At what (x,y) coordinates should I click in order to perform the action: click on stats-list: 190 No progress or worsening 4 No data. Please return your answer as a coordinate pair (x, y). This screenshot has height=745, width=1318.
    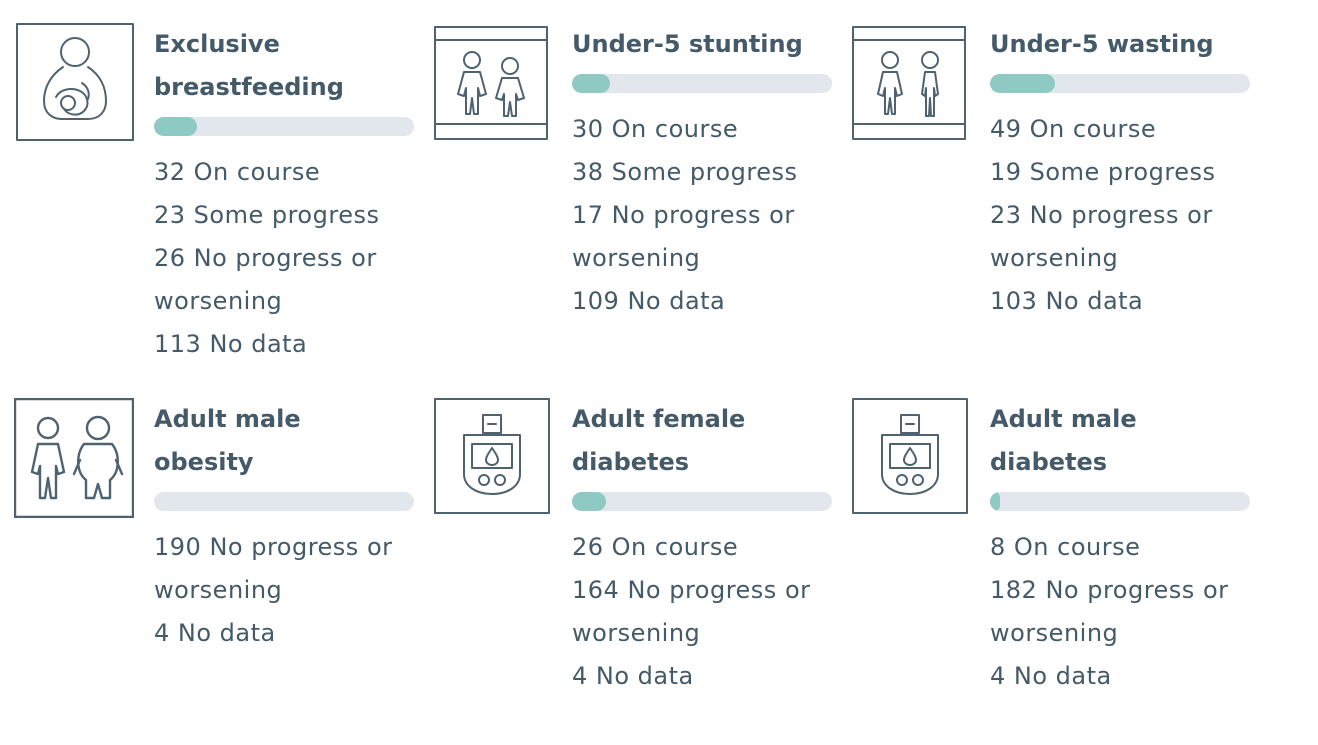
    Looking at the image, I should click on (285, 590).